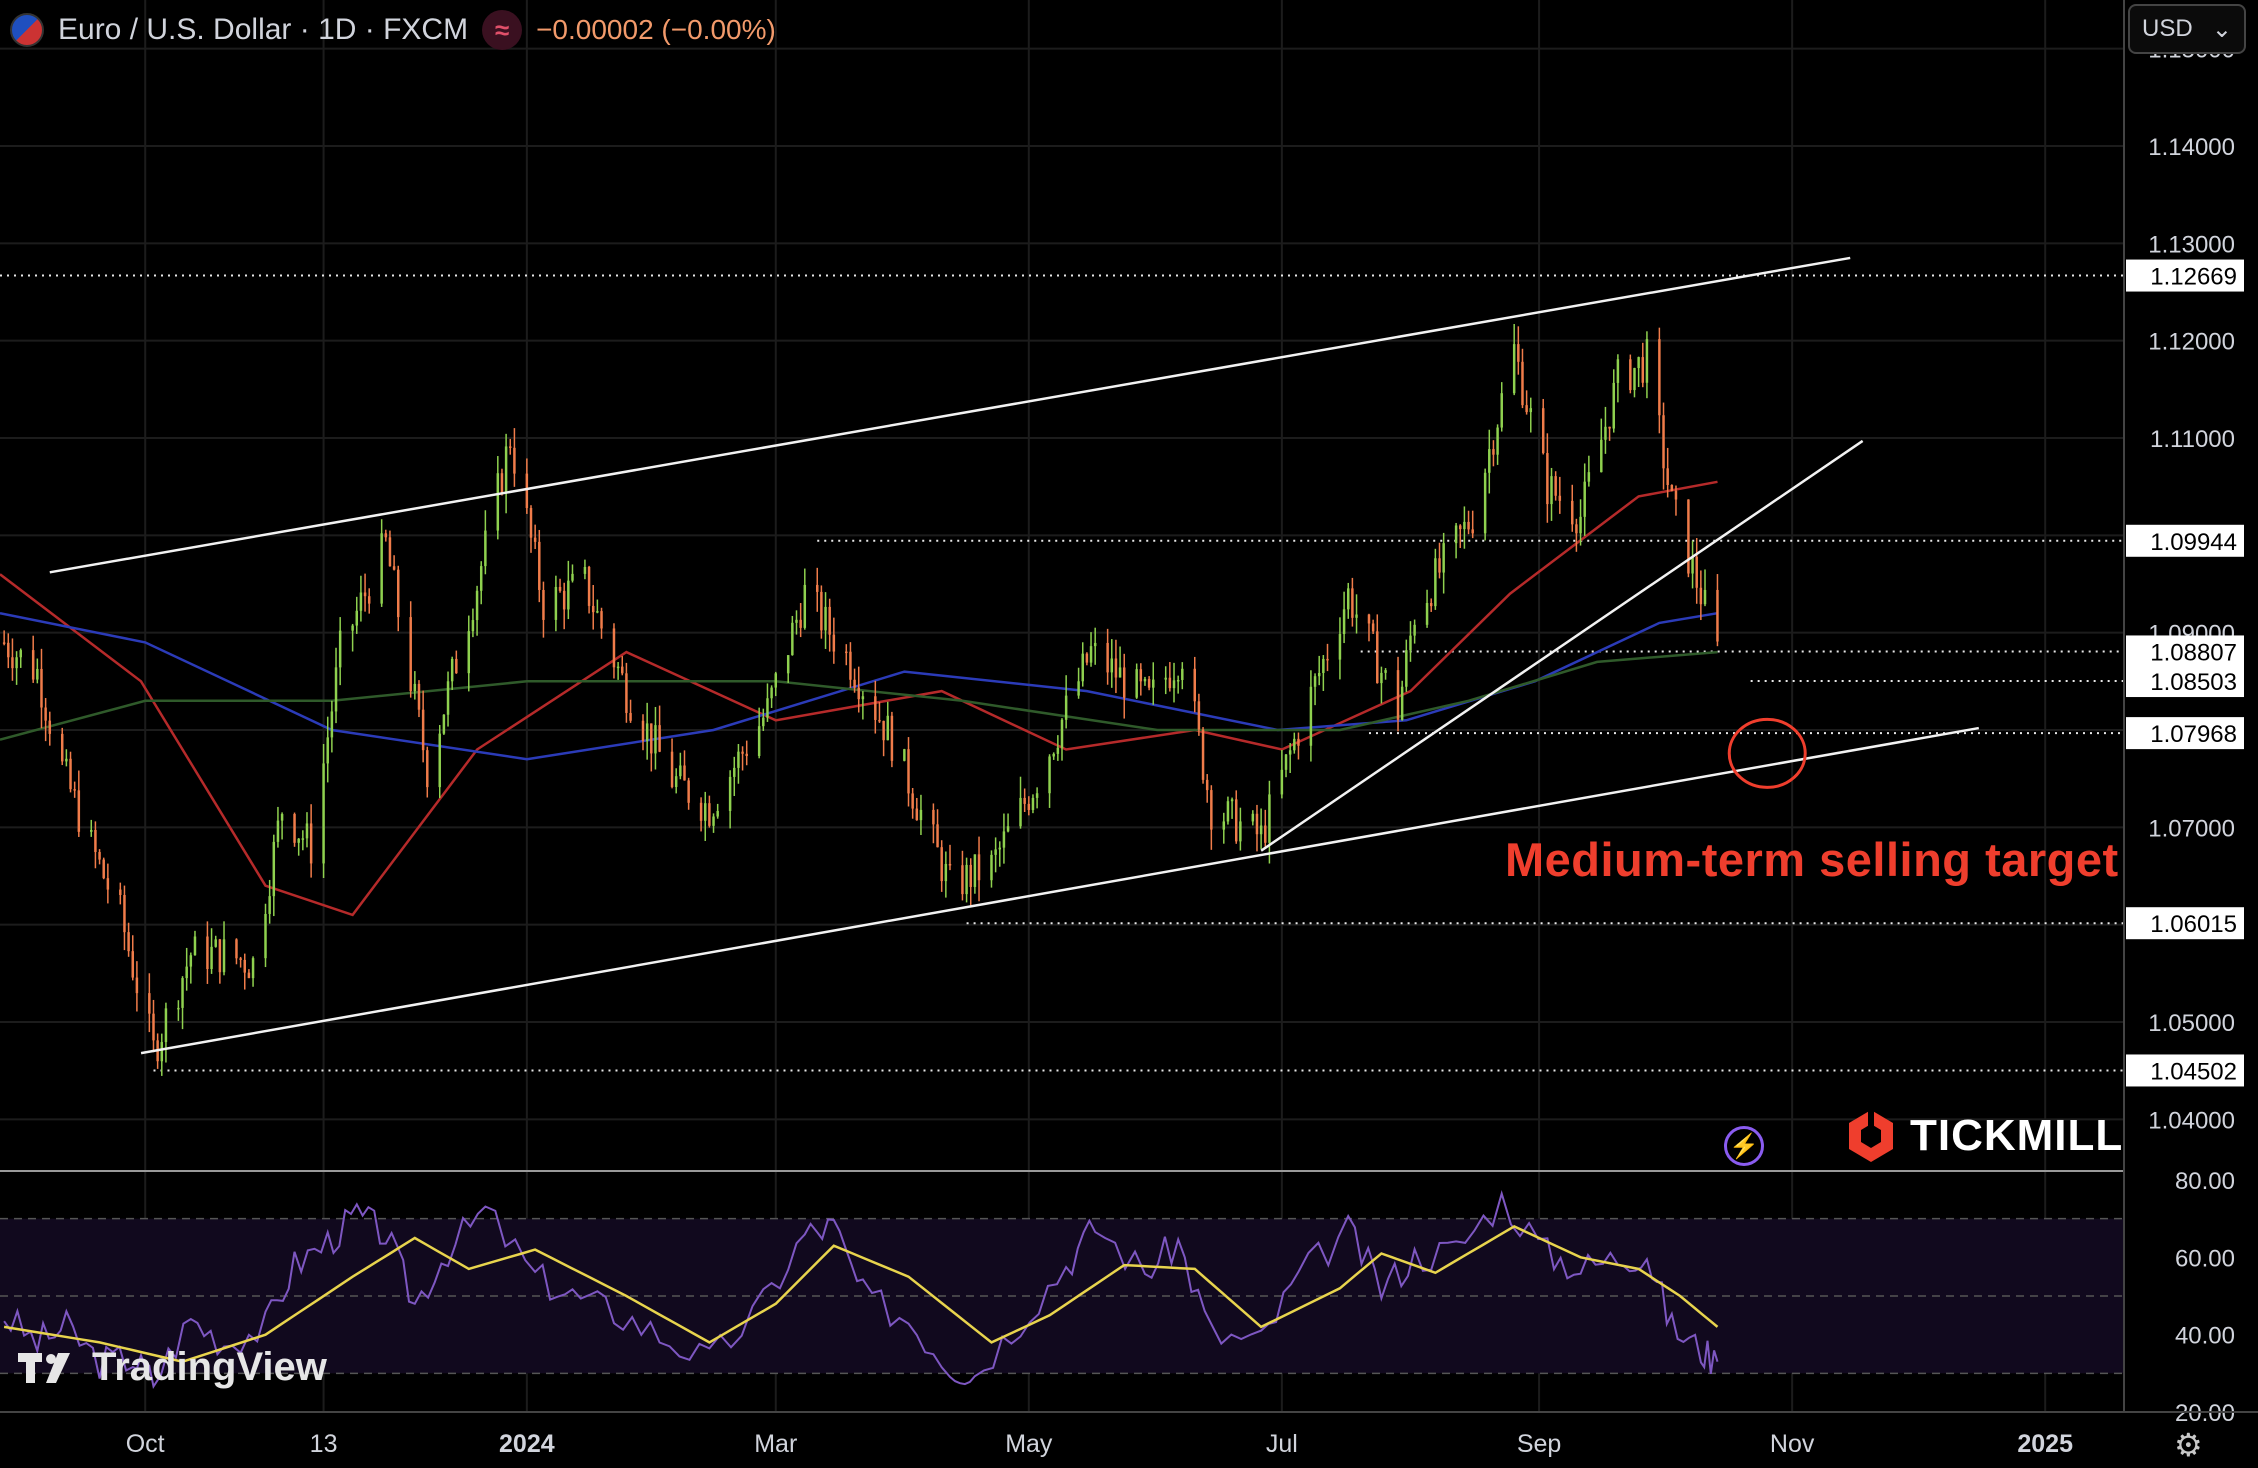 This screenshot has height=1468, width=2258. I want to click on lightning-icon: ⚡, so click(1744, 1146).